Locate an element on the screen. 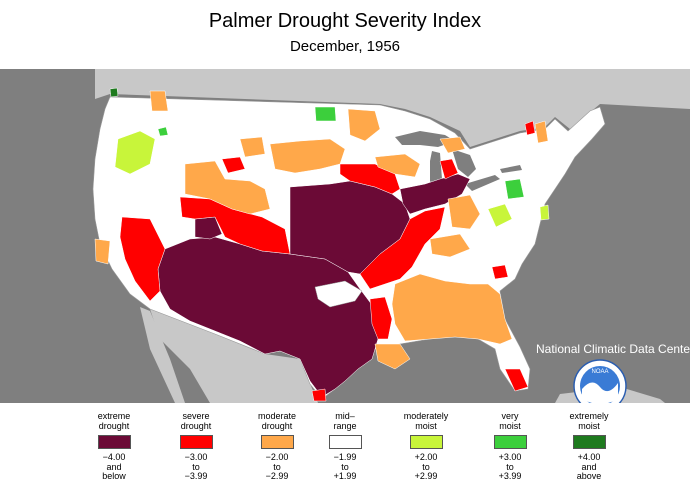 The height and width of the screenshot is (488, 690). region-moderate-rockies is located at coordinates (227, 187).